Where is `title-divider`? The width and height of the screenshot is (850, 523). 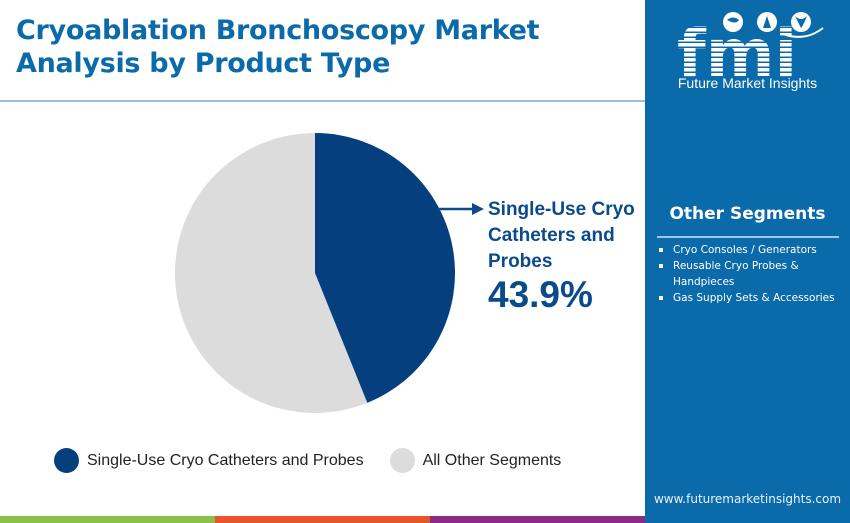 title-divider is located at coordinates (322, 101).